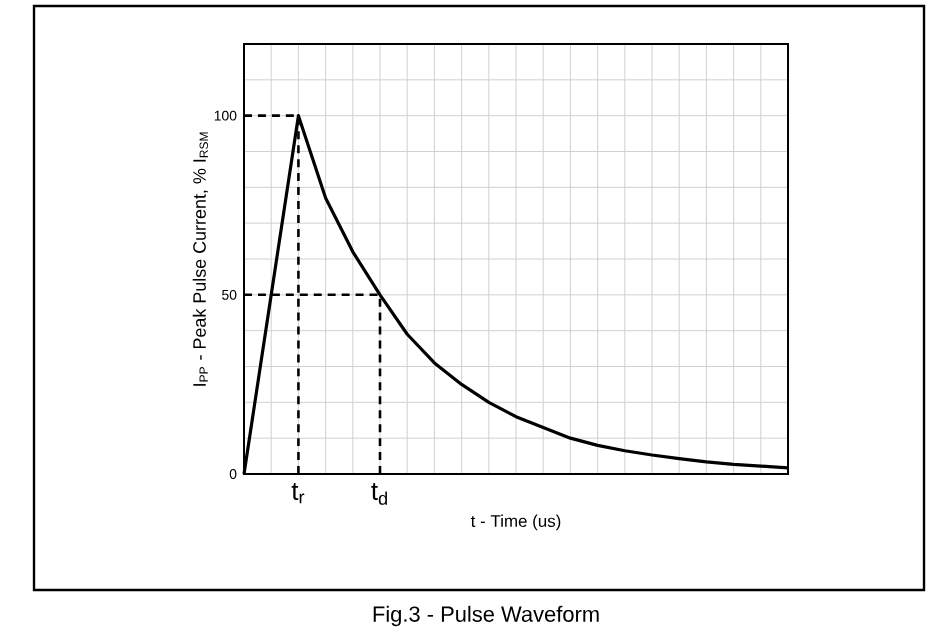 Image resolution: width=946 pixels, height=642 pixels. What do you see at coordinates (200, 259) in the screenshot?
I see `y-axis-title: I$_{PP}$ - Peak Pulse Current, % I$_{RSM}$` at bounding box center [200, 259].